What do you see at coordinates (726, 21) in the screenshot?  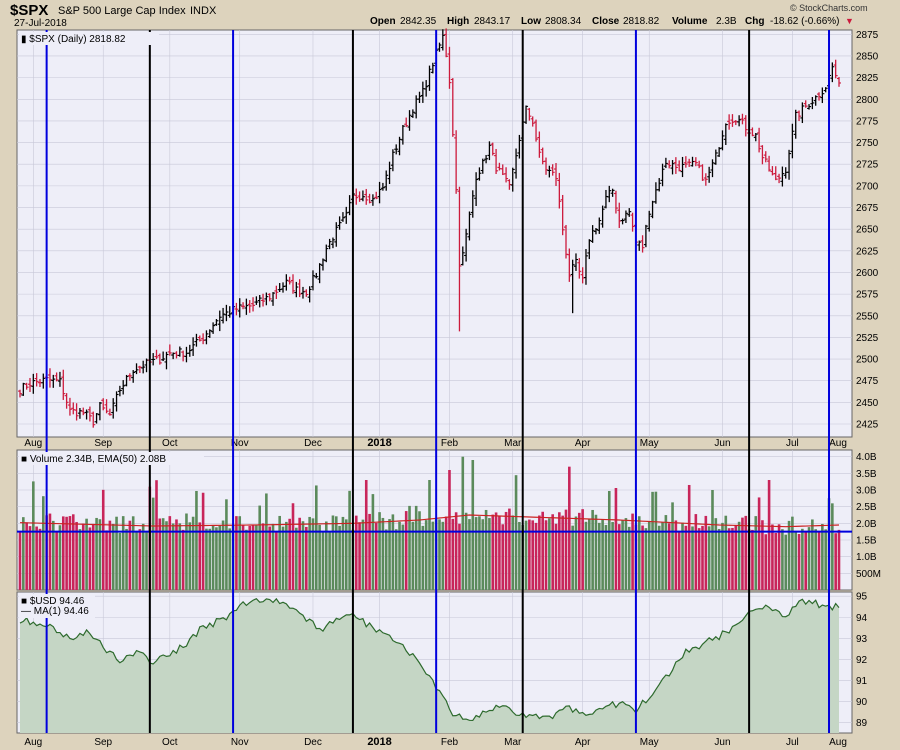 I see `volume-value: 2.3B` at bounding box center [726, 21].